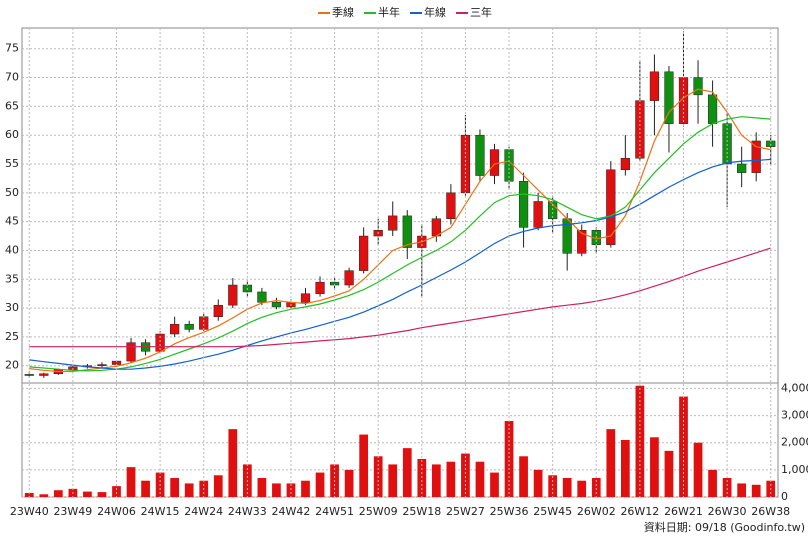 This screenshot has height=540, width=808. I want to click on x-tick-label: 25W27, so click(465, 511).